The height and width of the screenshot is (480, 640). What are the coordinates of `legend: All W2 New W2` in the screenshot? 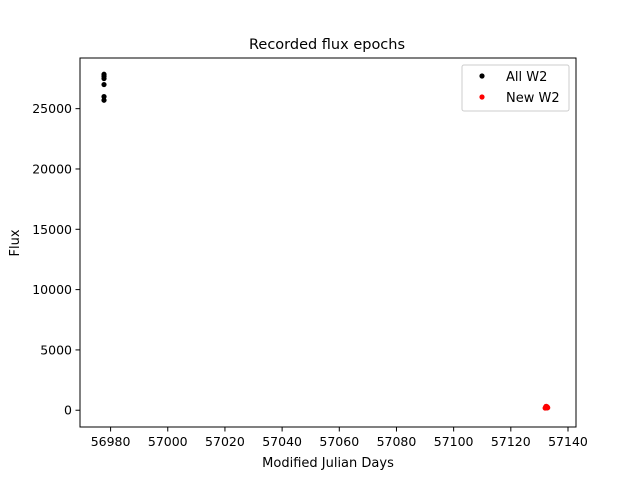 It's located at (515, 88).